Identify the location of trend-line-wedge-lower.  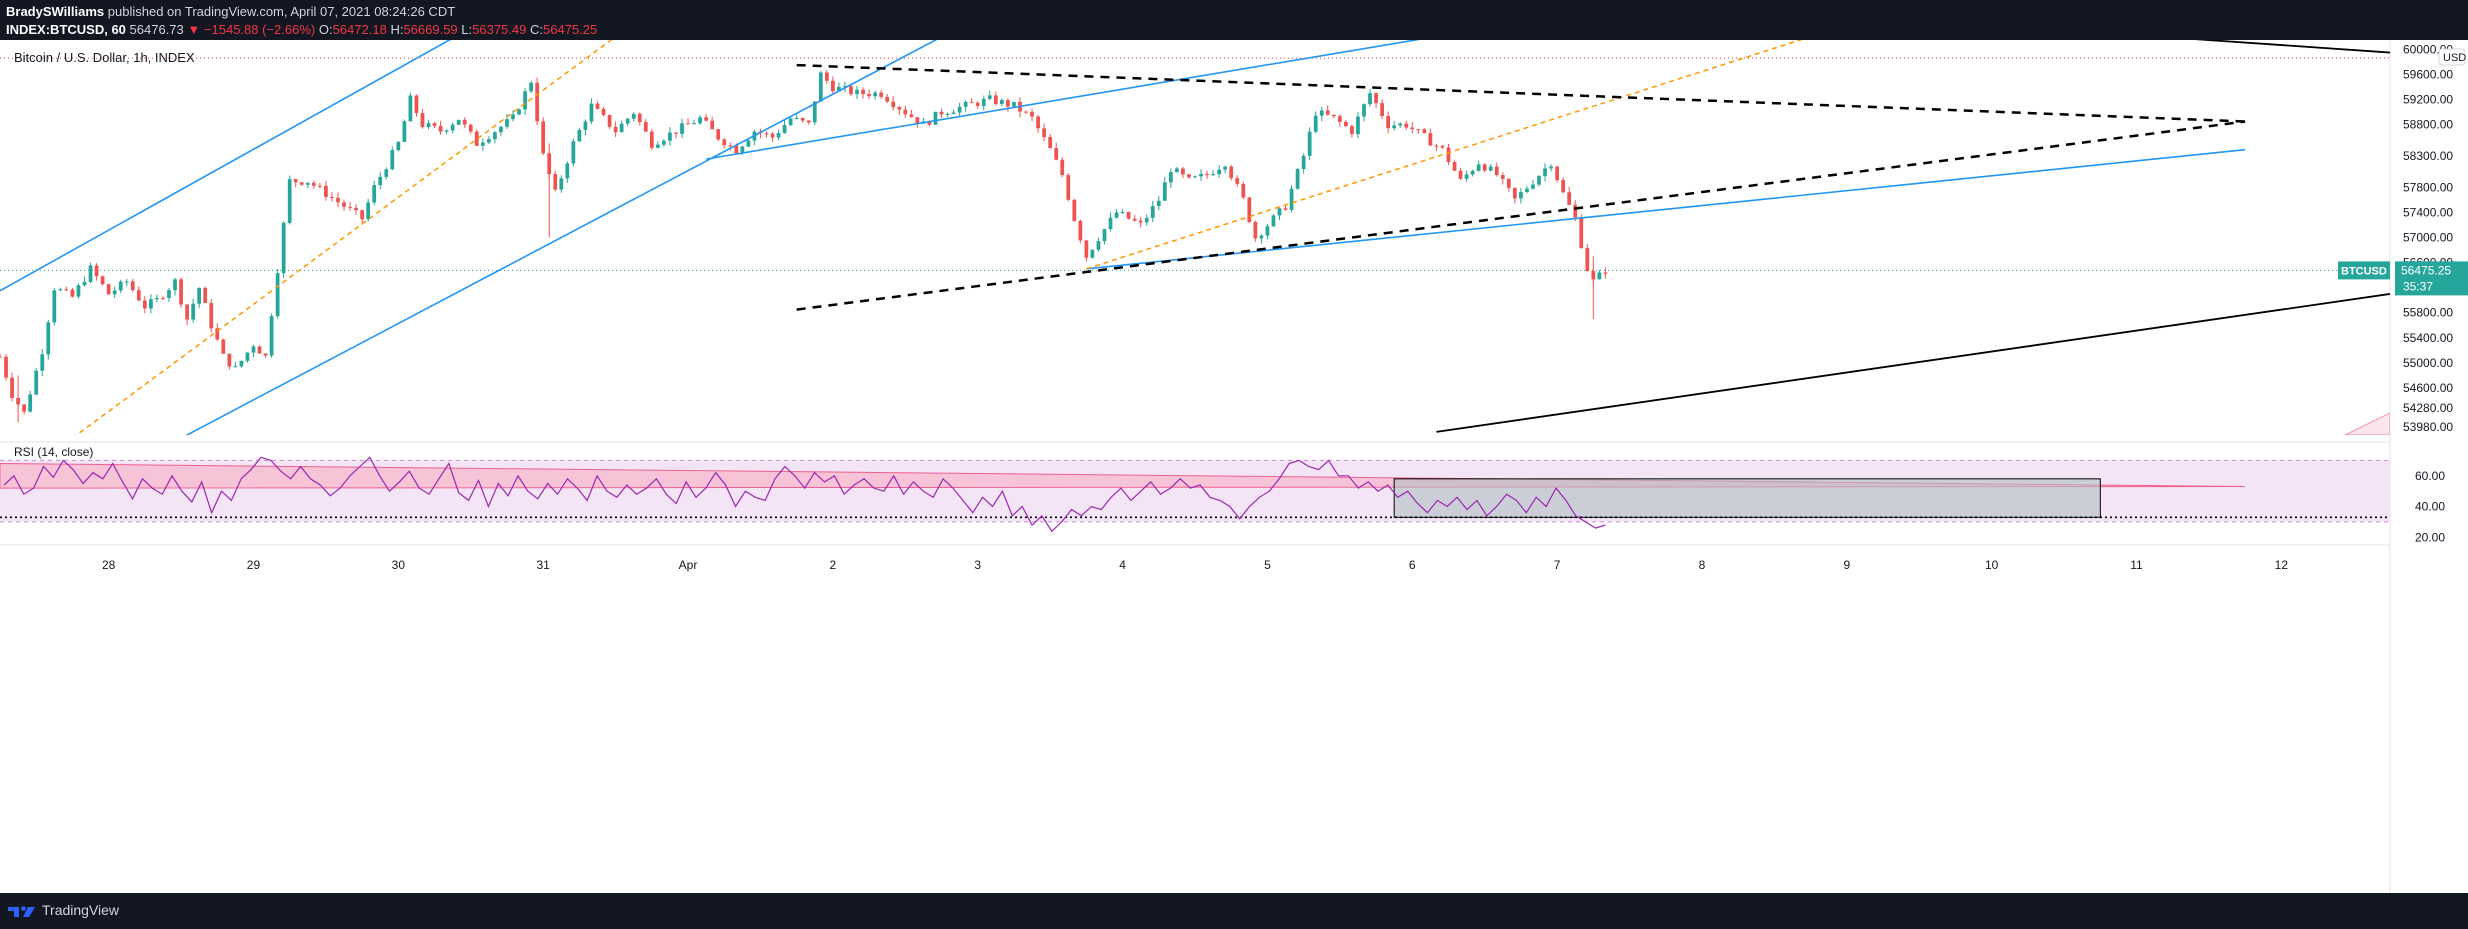
(1521, 215).